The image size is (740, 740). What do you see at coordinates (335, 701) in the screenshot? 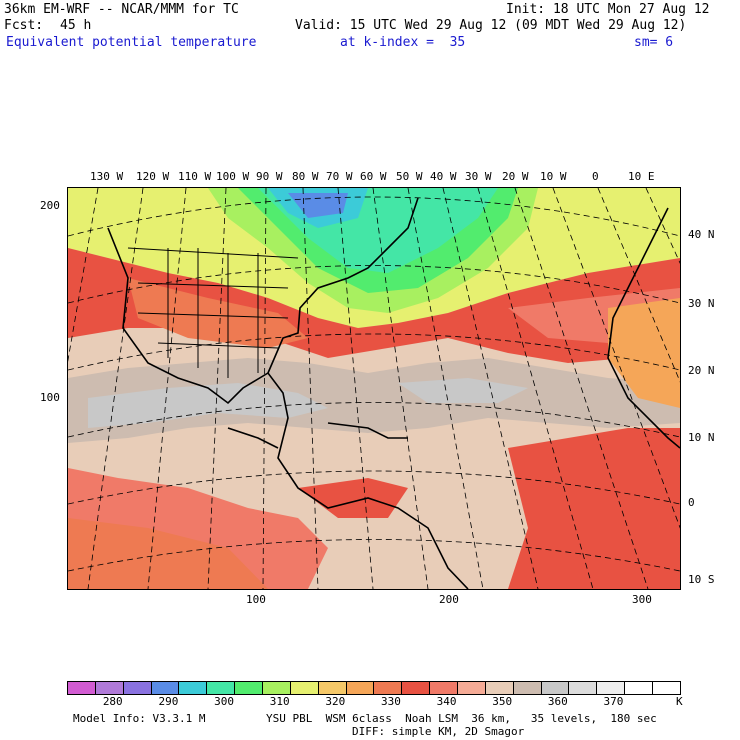
I see `colorbar-label: 320` at bounding box center [335, 701].